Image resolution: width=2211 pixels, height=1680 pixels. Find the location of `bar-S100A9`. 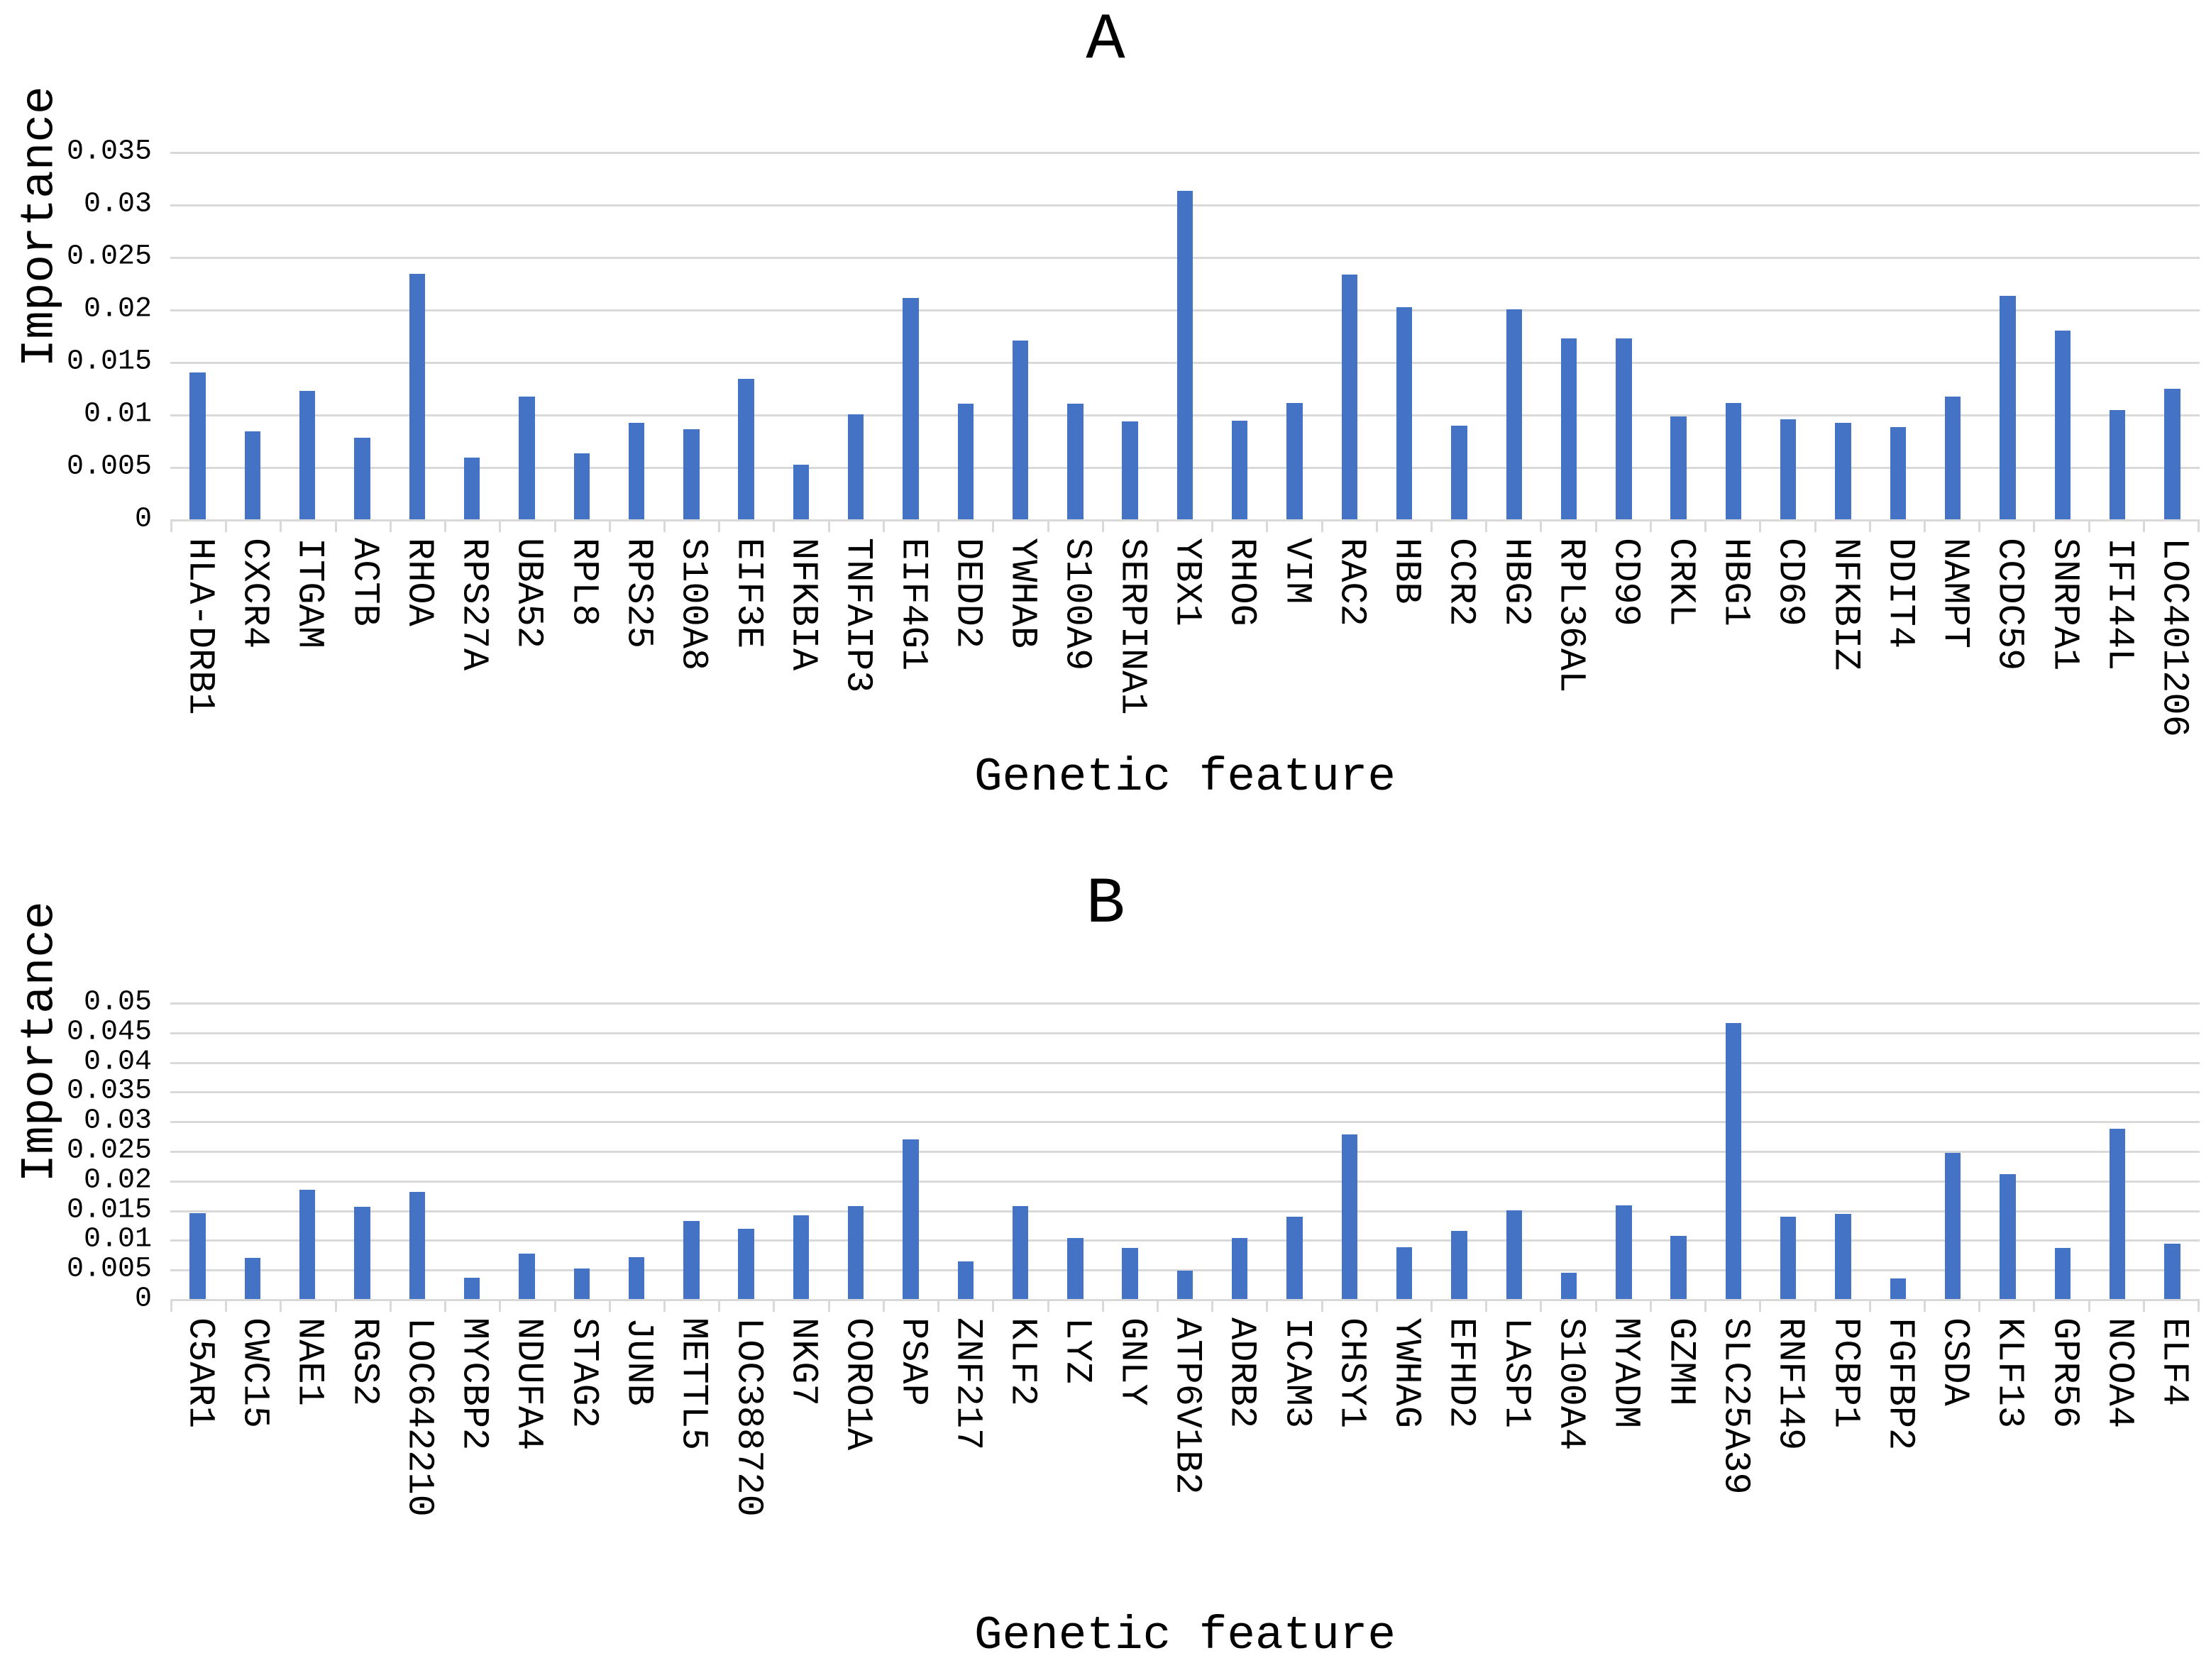

bar-S100A9 is located at coordinates (1075, 462).